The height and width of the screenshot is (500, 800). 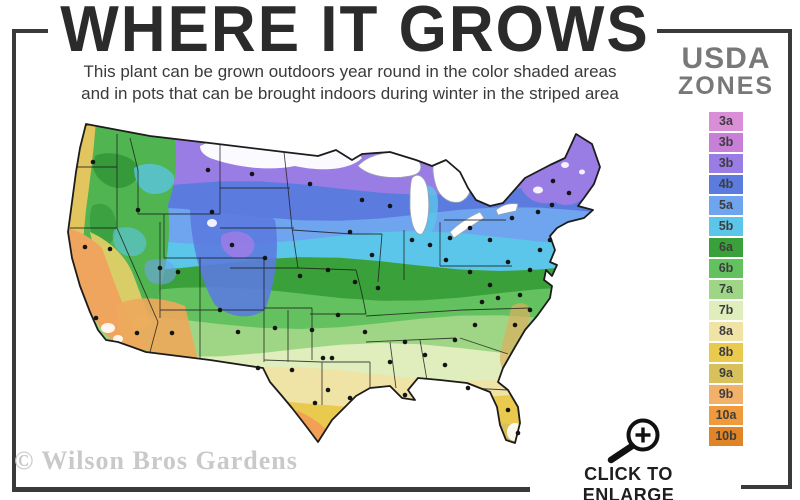 What do you see at coordinates (726, 184) in the screenshot?
I see `legend-zone-chip: 4b` at bounding box center [726, 184].